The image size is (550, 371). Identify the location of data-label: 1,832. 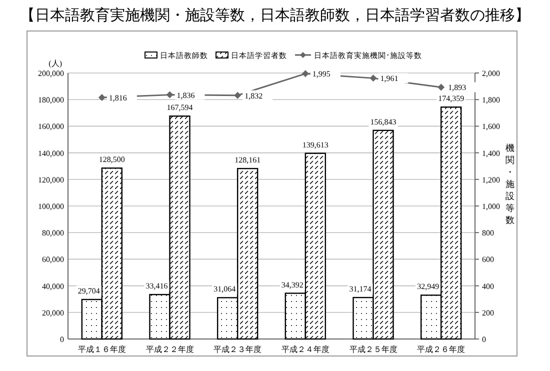
(253, 95).